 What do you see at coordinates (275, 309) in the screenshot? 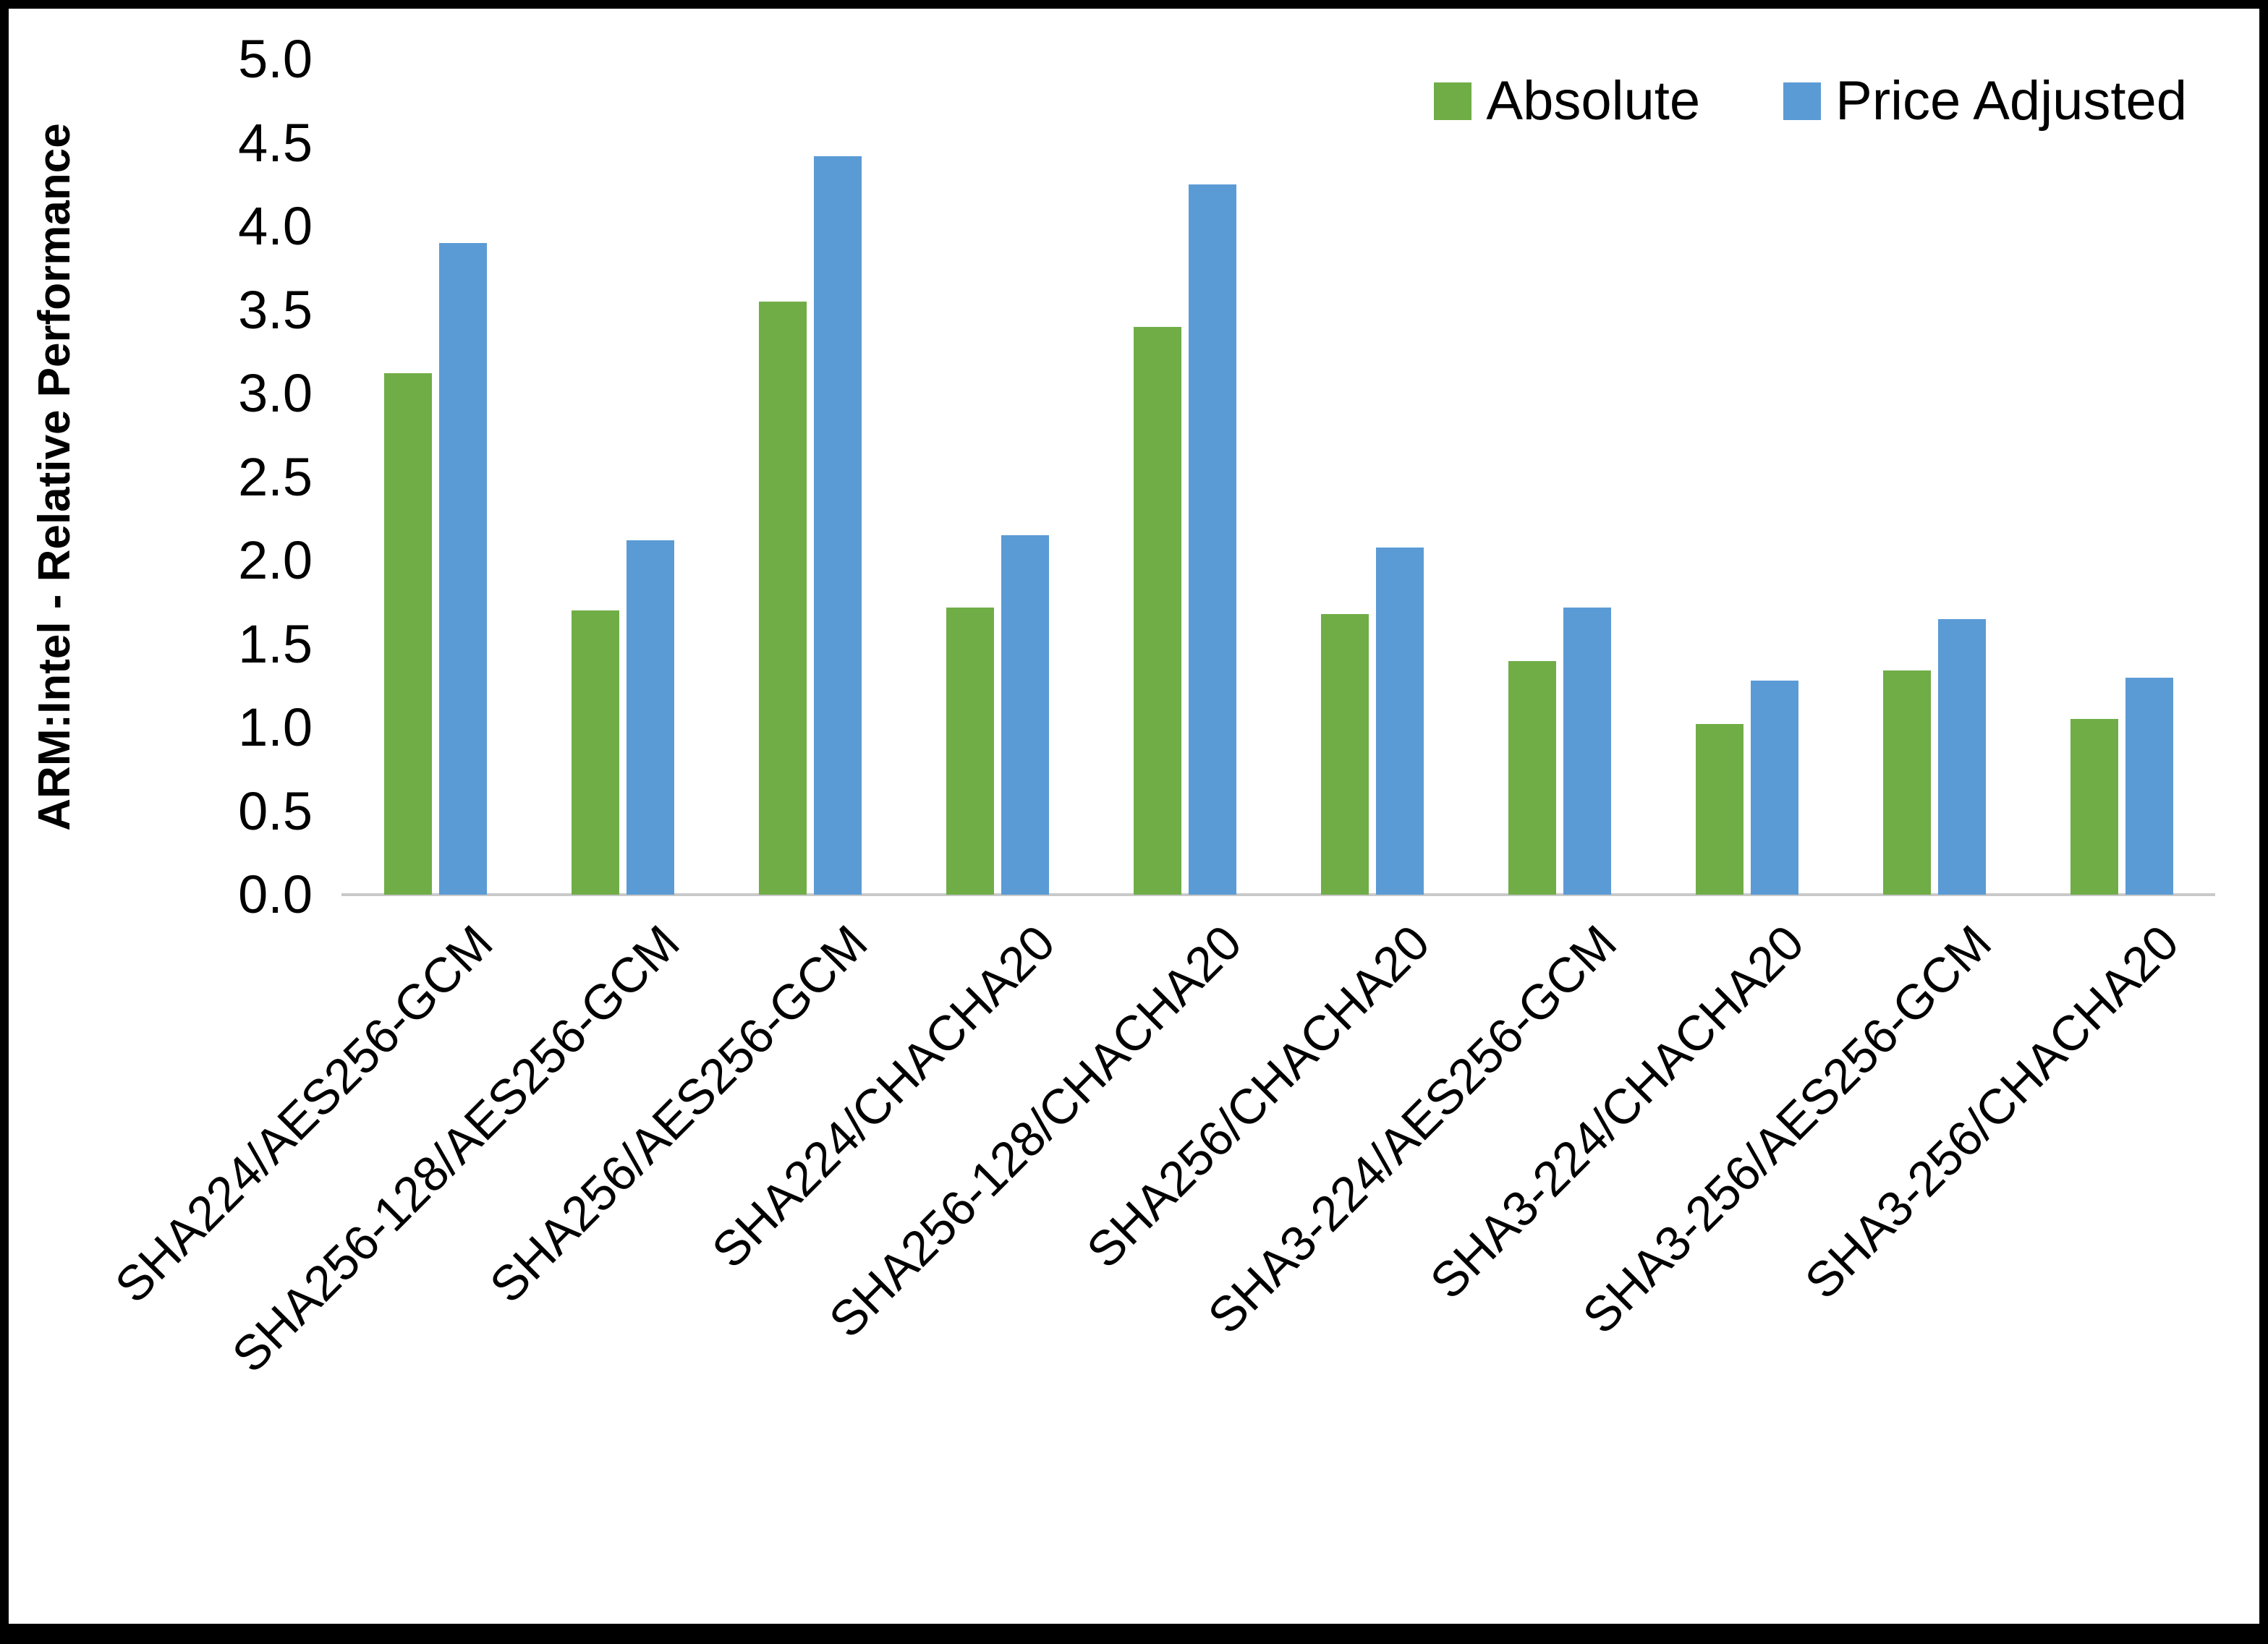
I see `y-tick-label: 3.5` at bounding box center [275, 309].